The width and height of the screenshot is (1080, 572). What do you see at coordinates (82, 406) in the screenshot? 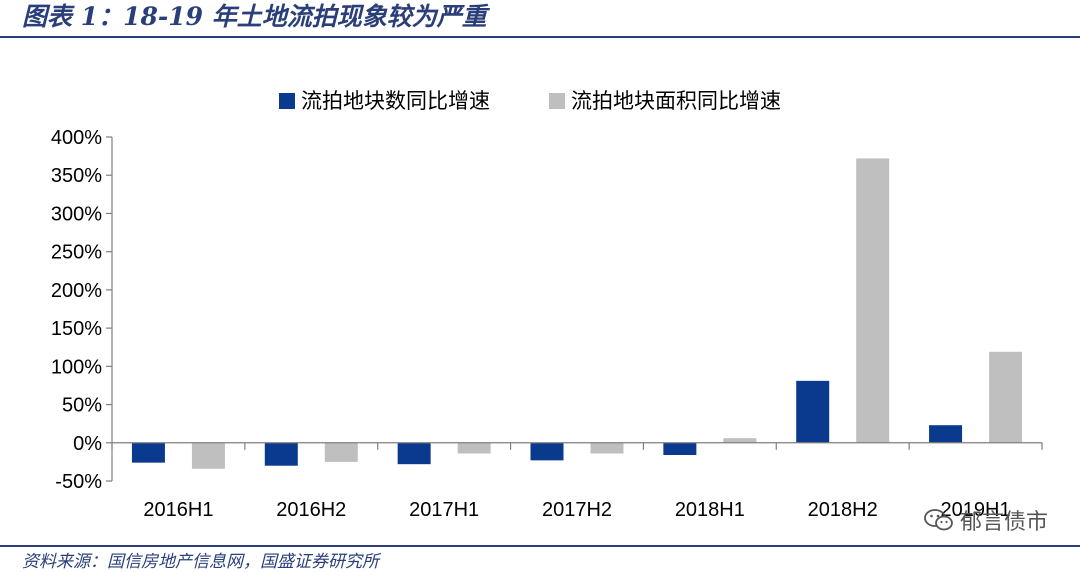
I see `y-tick-label: 50%` at bounding box center [82, 406].